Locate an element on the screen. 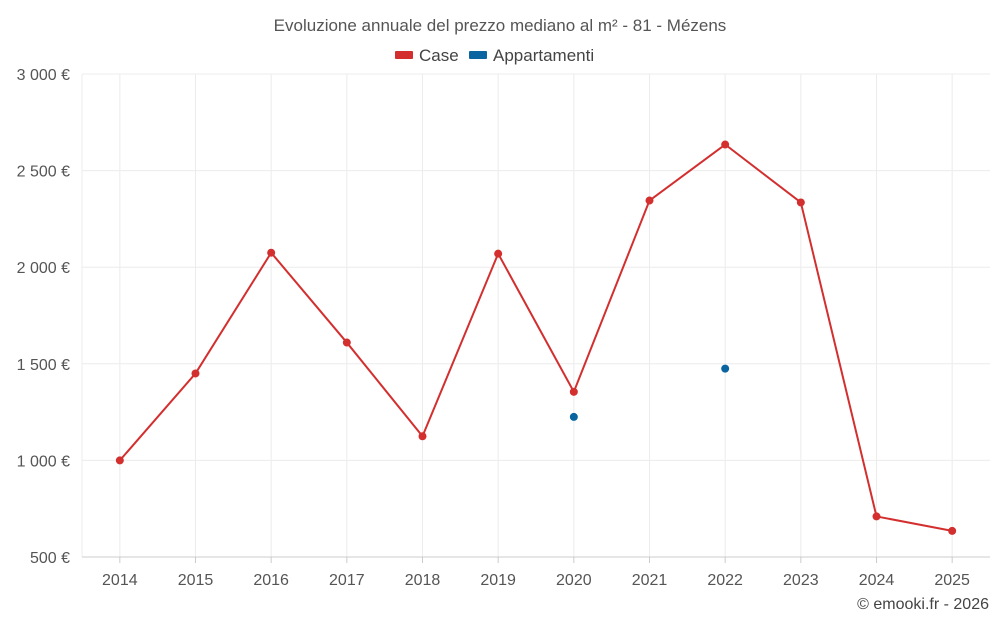 The height and width of the screenshot is (625, 1000). legend-label-case: Case is located at coordinates (439, 55).